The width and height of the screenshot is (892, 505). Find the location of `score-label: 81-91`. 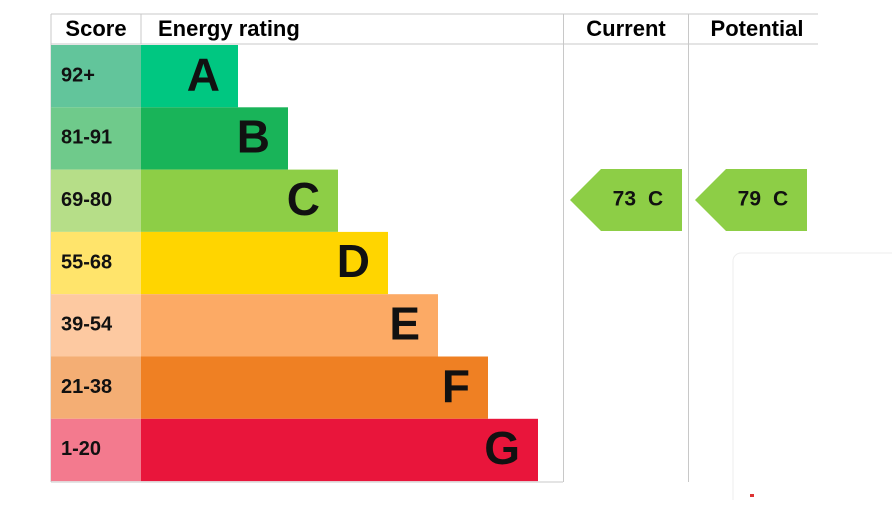

score-label: 81-91 is located at coordinates (86, 138).